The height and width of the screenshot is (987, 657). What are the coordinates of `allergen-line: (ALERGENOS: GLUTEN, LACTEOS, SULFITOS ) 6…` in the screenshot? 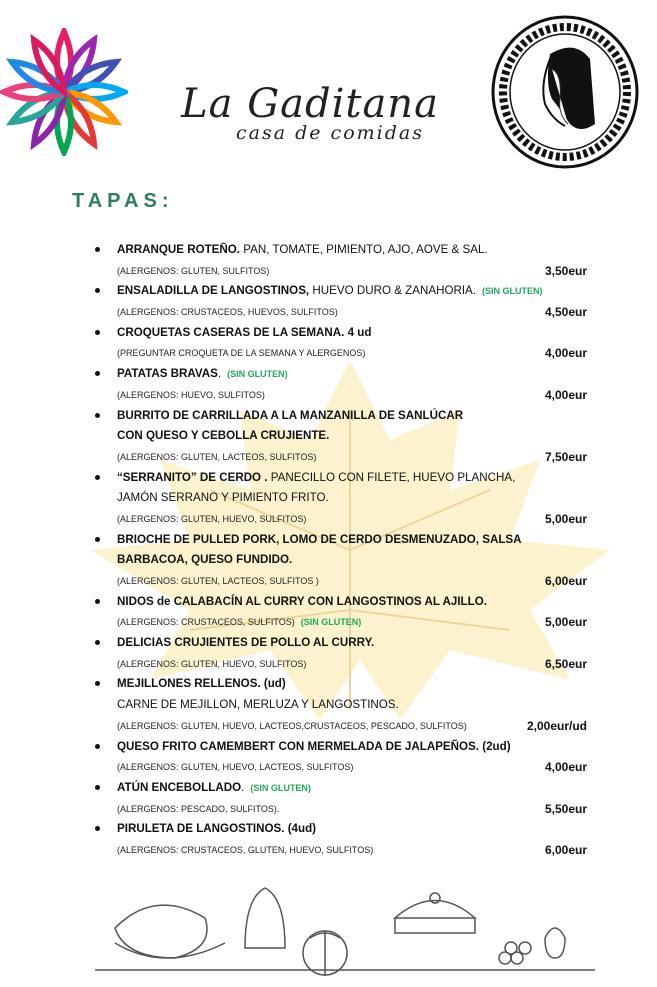 It's located at (352, 581).